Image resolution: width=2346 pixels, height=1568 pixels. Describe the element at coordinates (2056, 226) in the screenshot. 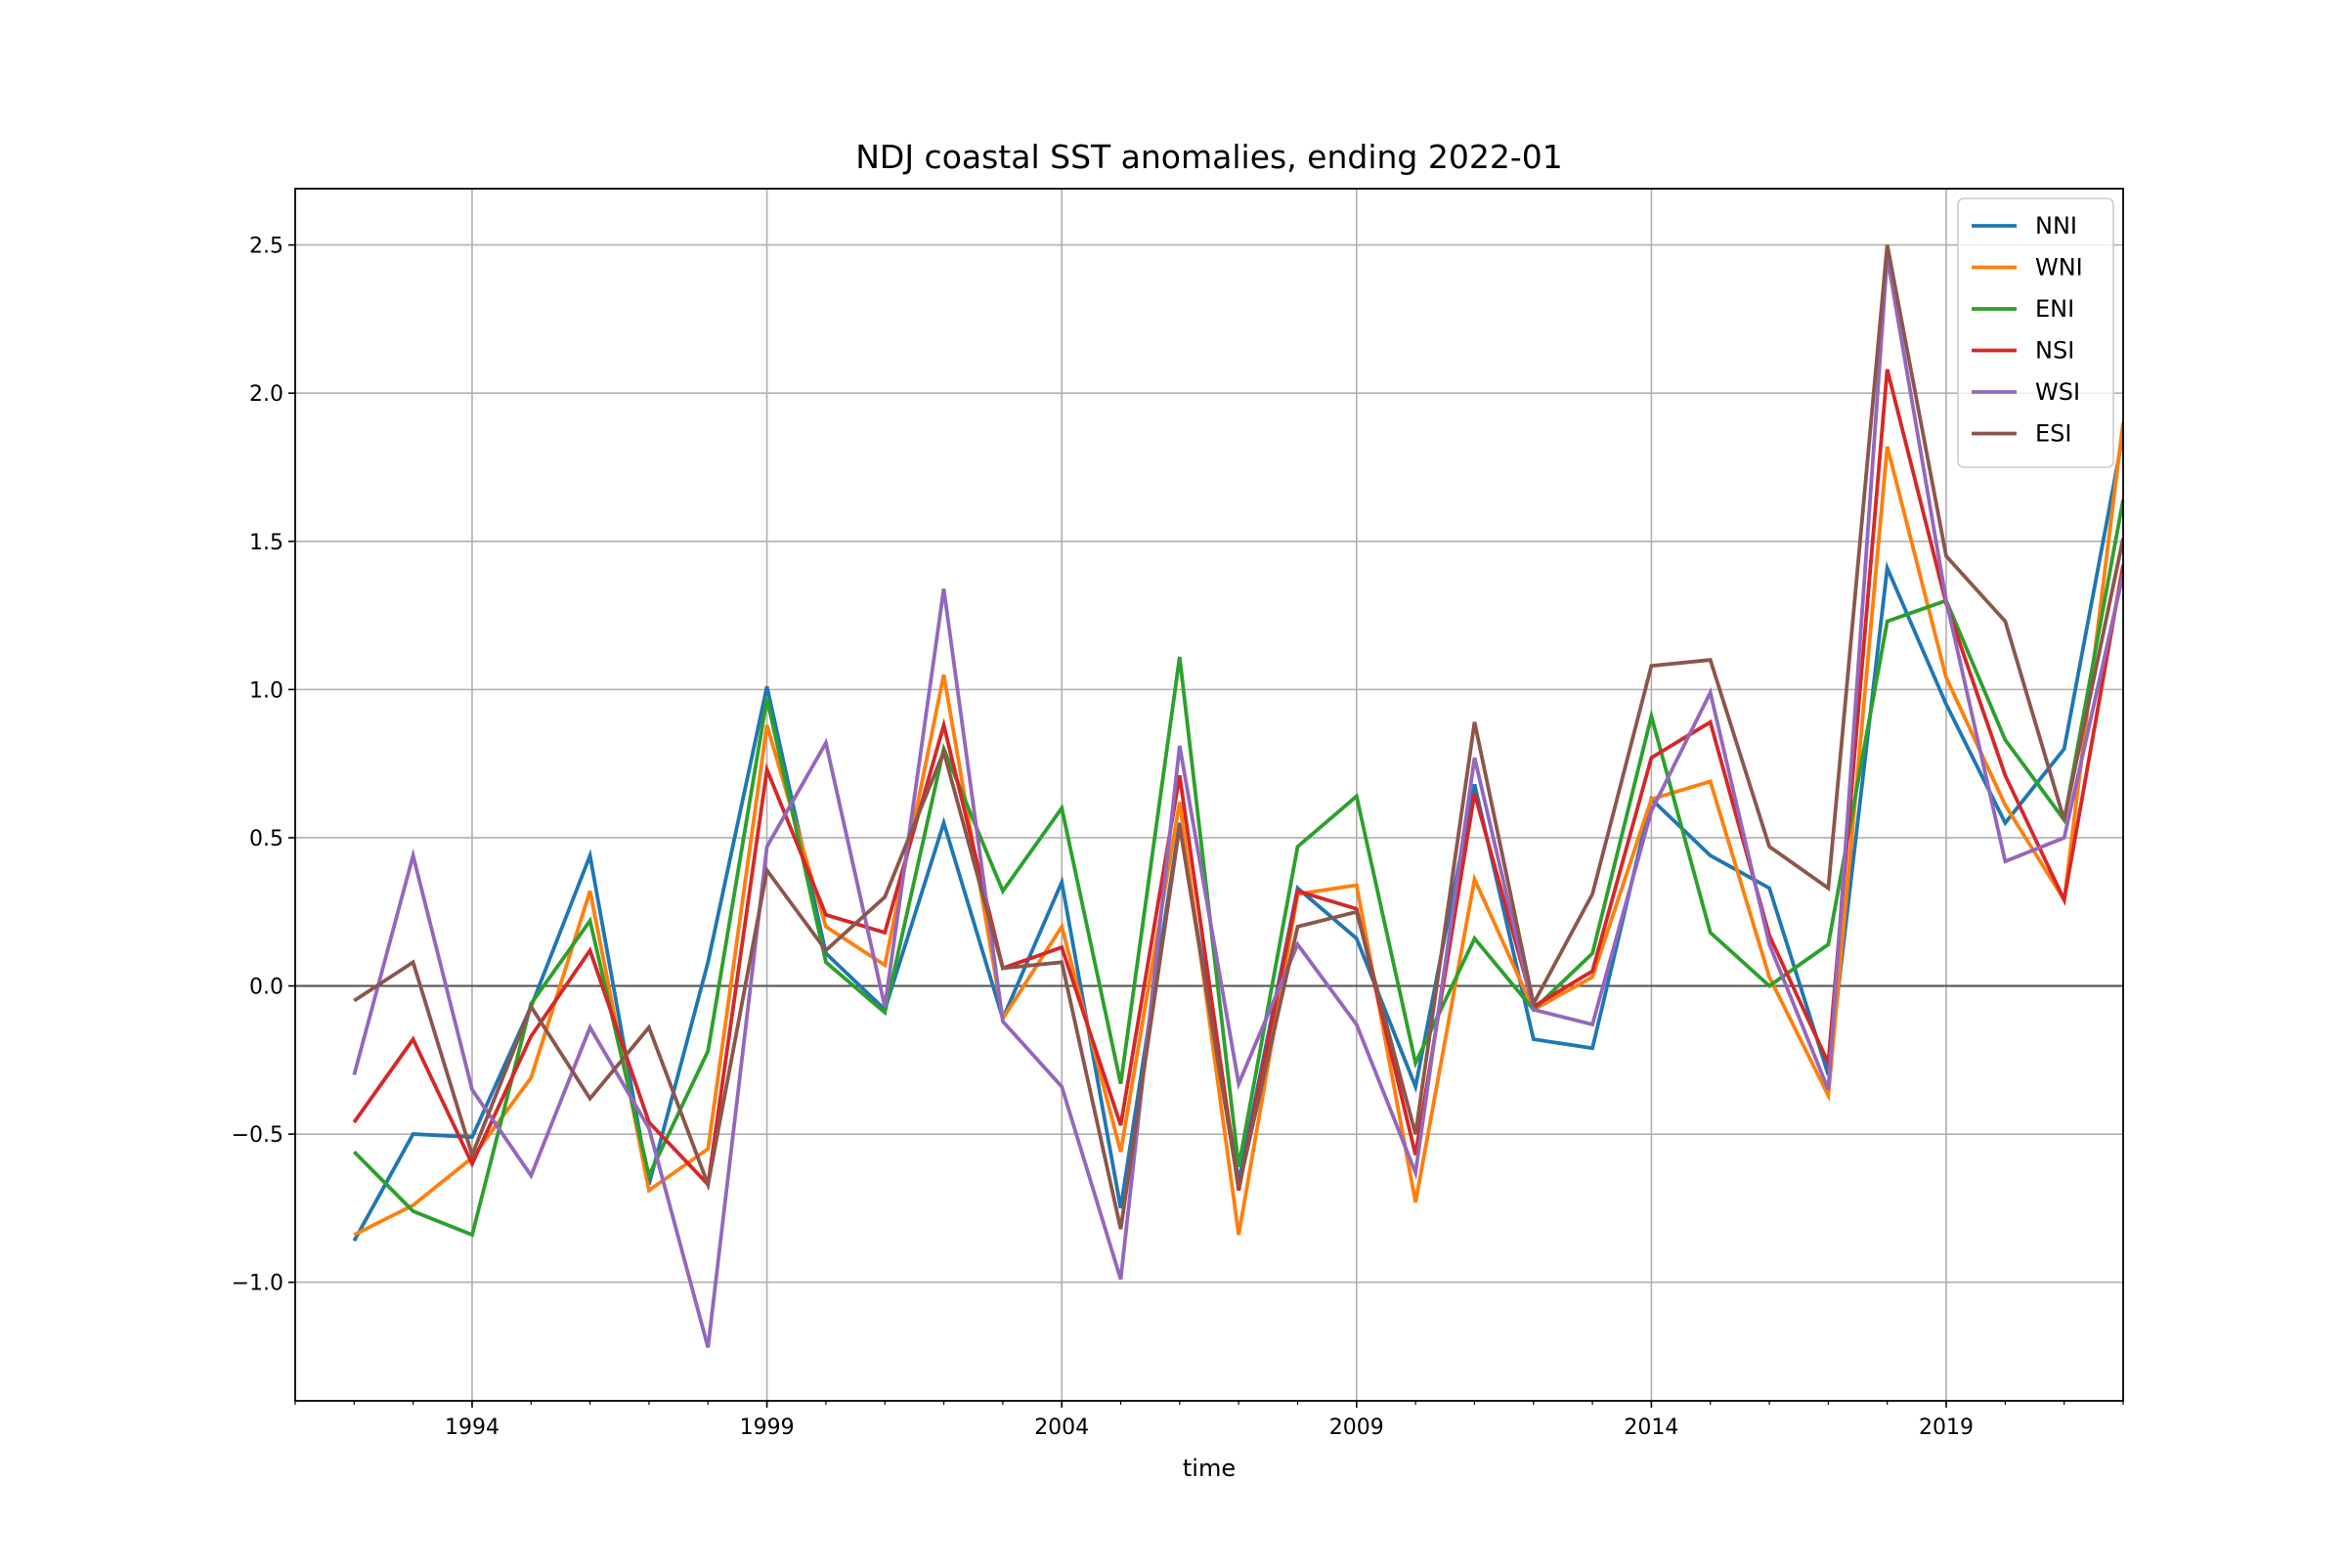

I see `legend-label-nni: NNI` at that location.